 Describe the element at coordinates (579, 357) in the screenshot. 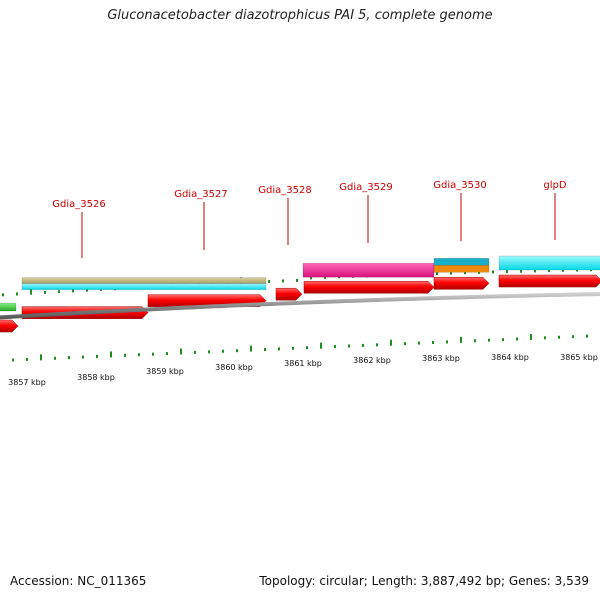

I see `scale-label: 3865 kbp` at that location.